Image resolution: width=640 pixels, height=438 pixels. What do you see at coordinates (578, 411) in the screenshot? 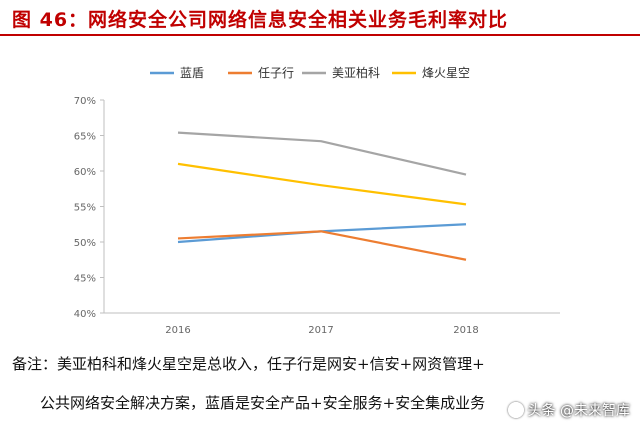
I see `watermark-text: 头条 @未来智库` at bounding box center [578, 411].